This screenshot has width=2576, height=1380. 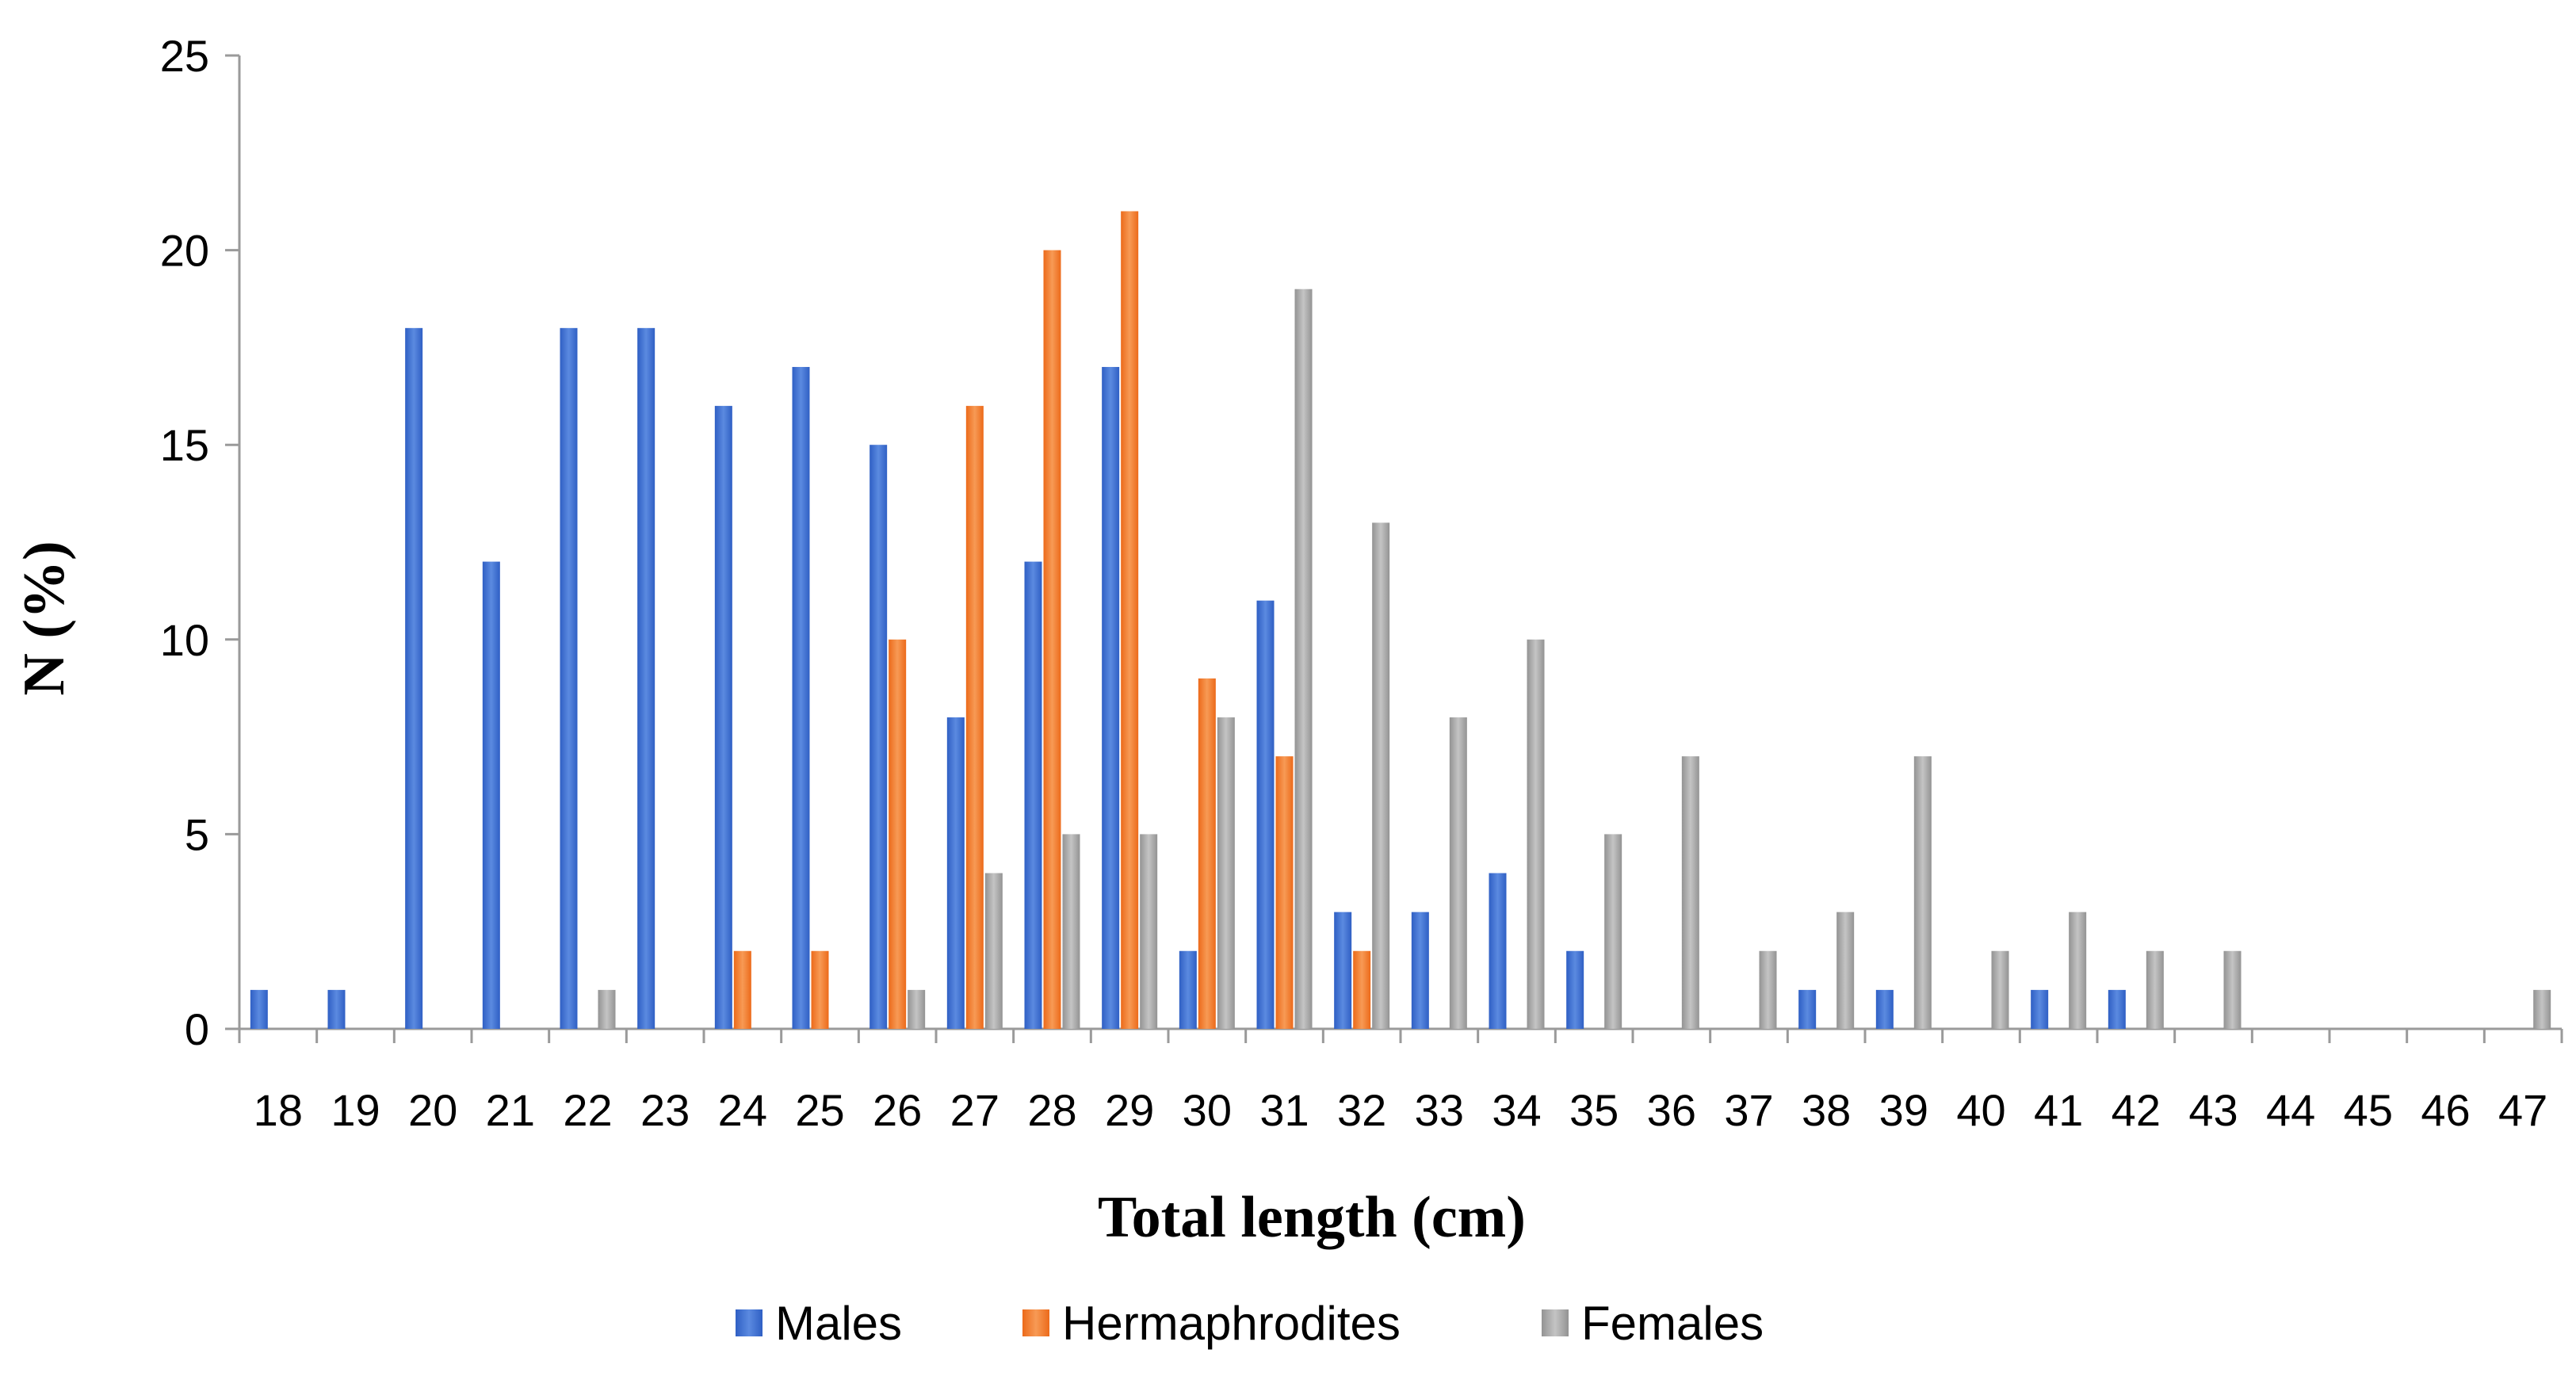 What do you see at coordinates (200, 542) in the screenshot?
I see `y-axis: 0 5 10 15 20 25` at bounding box center [200, 542].